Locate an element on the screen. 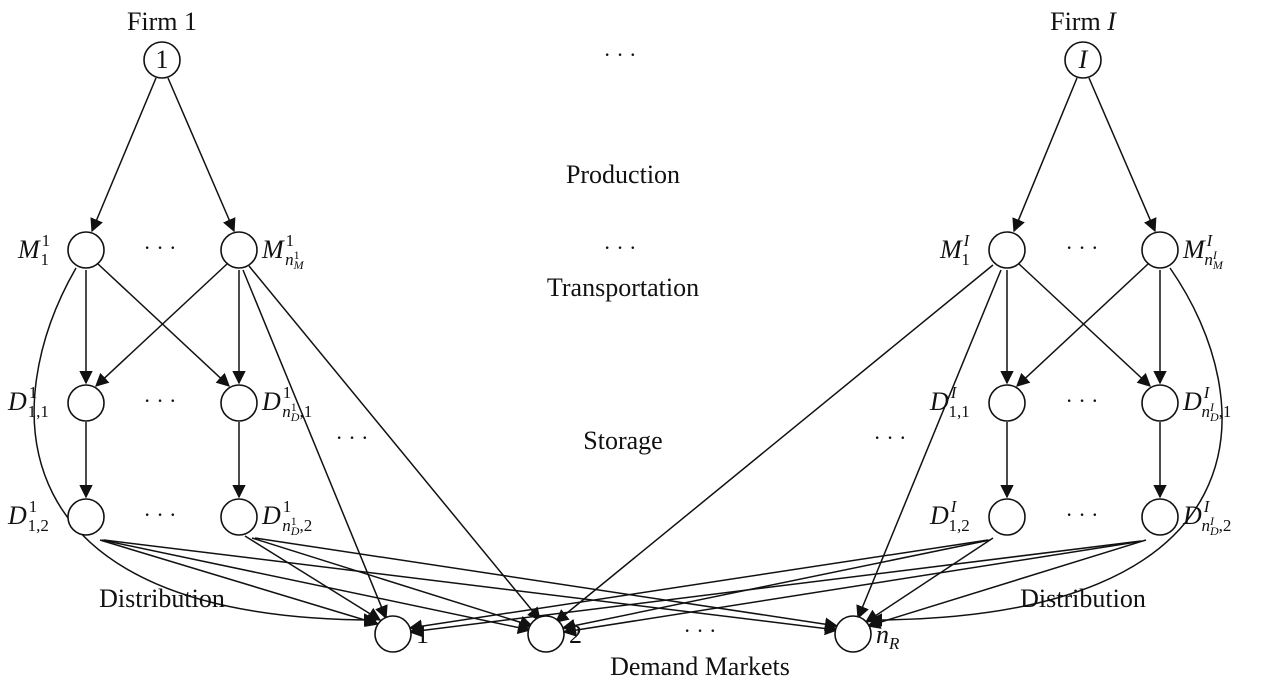 Image resolution: width=1262 pixels, height=683 pixels. link-r-m2-d11 is located at coordinates (1082, 325).